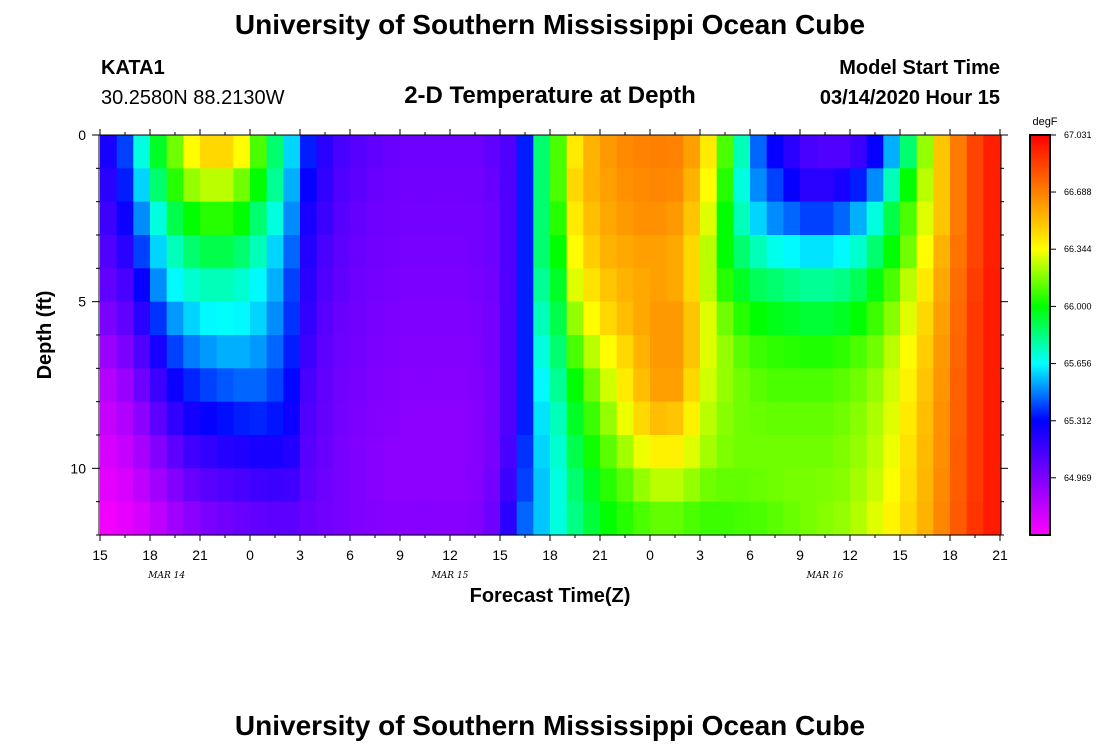 This screenshot has height=750, width=1100. What do you see at coordinates (133, 68) in the screenshot?
I see `station-id: KATA1` at bounding box center [133, 68].